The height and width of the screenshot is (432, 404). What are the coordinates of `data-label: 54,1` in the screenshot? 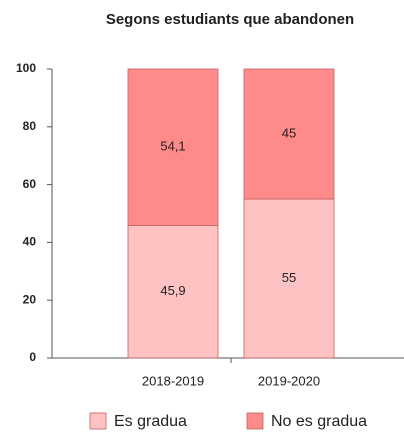 It's located at (172, 146).